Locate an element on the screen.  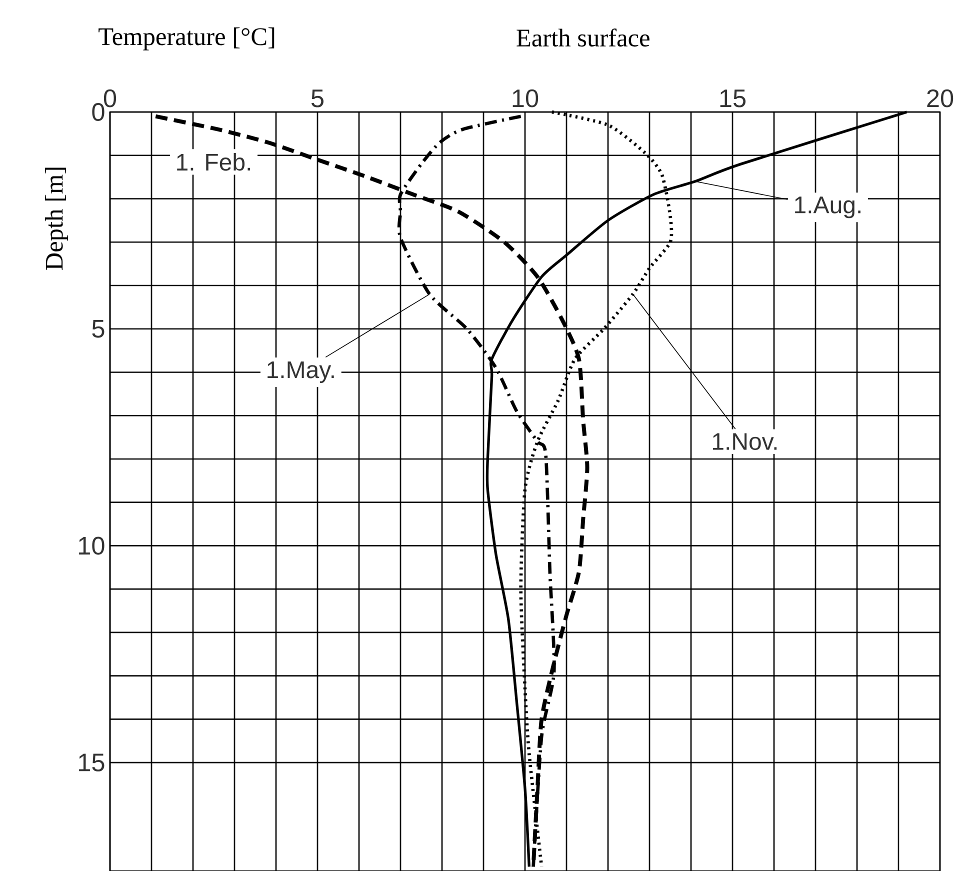
series-label: 1.Aug. is located at coordinates (827, 207).